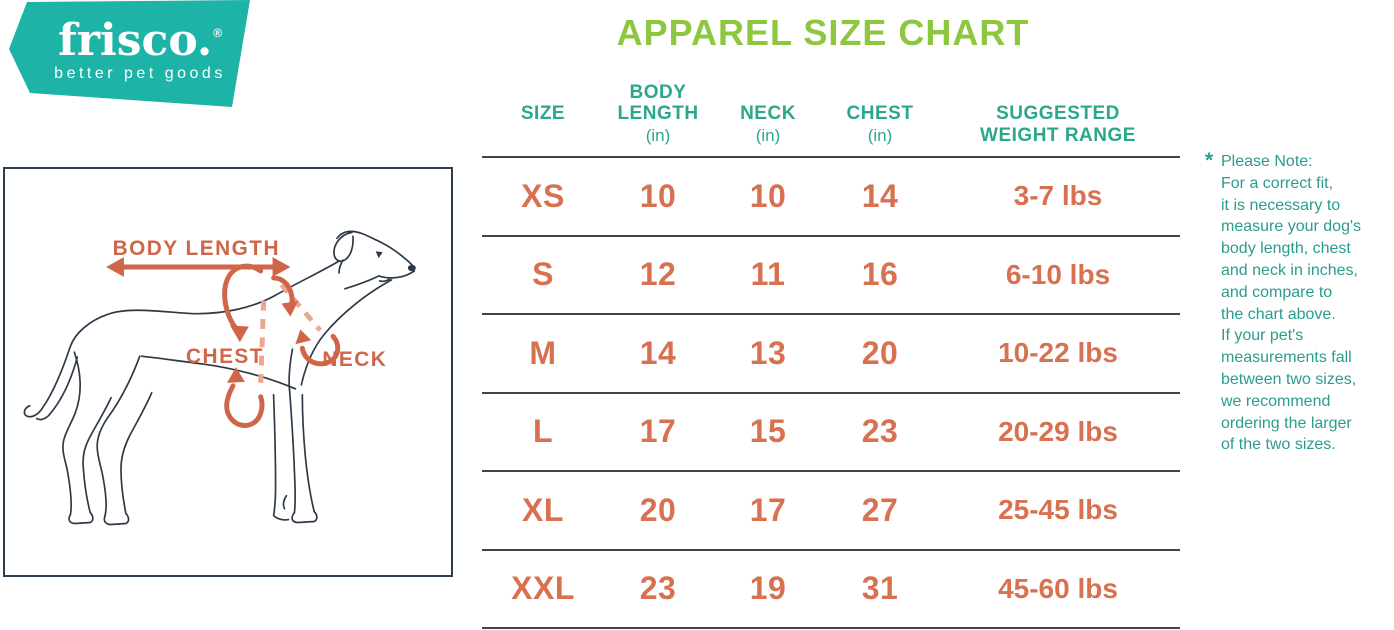  I want to click on dog-illustration: BODY LENGTH CHEST NECK, so click(219, 378).